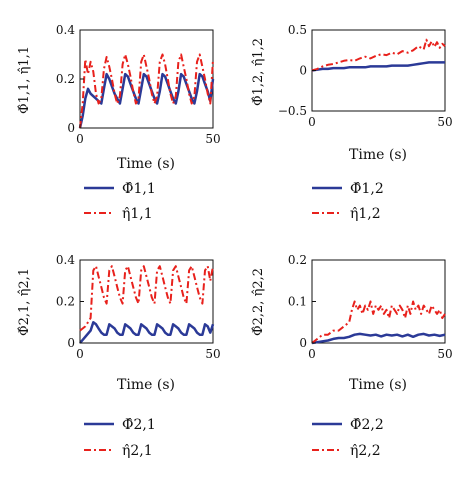 This screenshot has height=479, width=474. What do you see at coordinates (258, 302) in the screenshot?
I see `y-axis-label: Φ̂2,2, η̂2,2` at bounding box center [258, 302].